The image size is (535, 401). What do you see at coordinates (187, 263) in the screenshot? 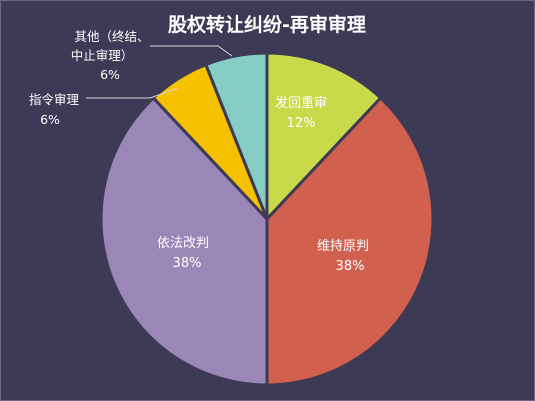
I see `slice-label-yifa-value: 38%` at bounding box center [187, 263].